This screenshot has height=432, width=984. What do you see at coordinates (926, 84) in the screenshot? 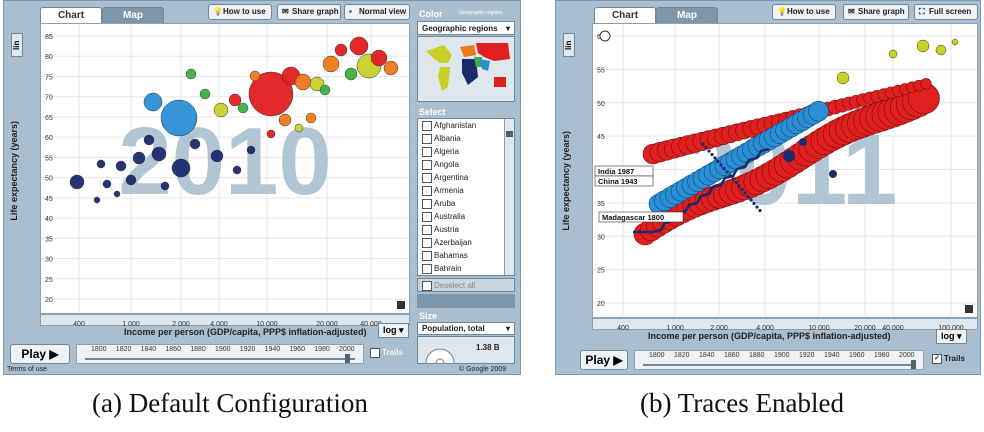
I see `trail-bubble` at bounding box center [926, 84].